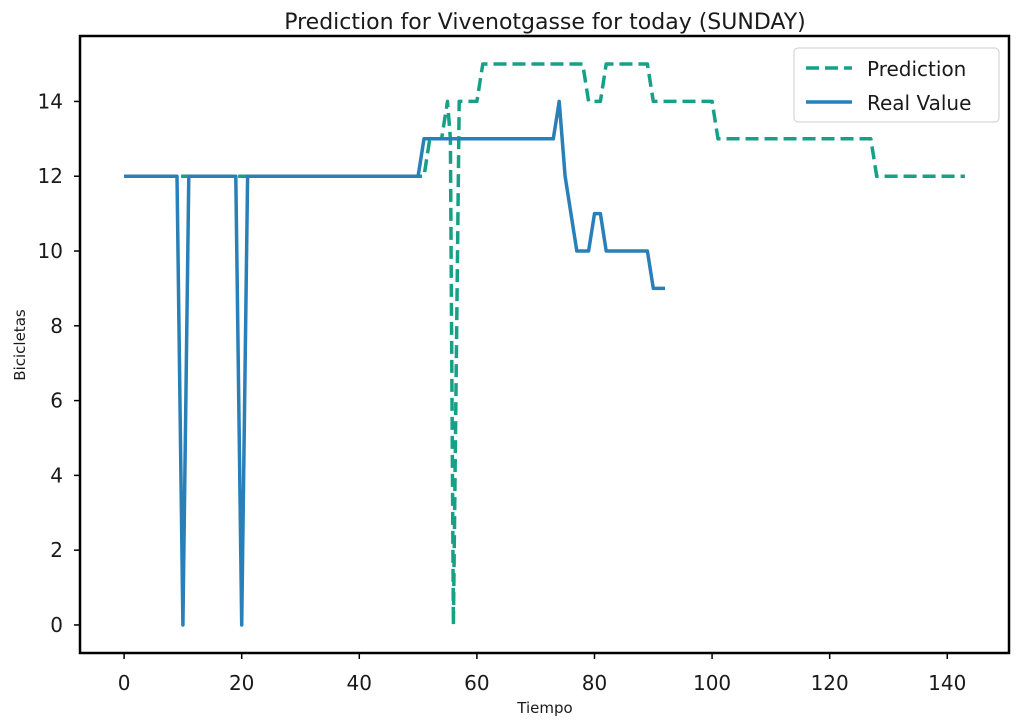 The width and height of the screenshot is (1029, 727). Describe the element at coordinates (544, 708) in the screenshot. I see `x-axis-label: Tiempo` at that location.